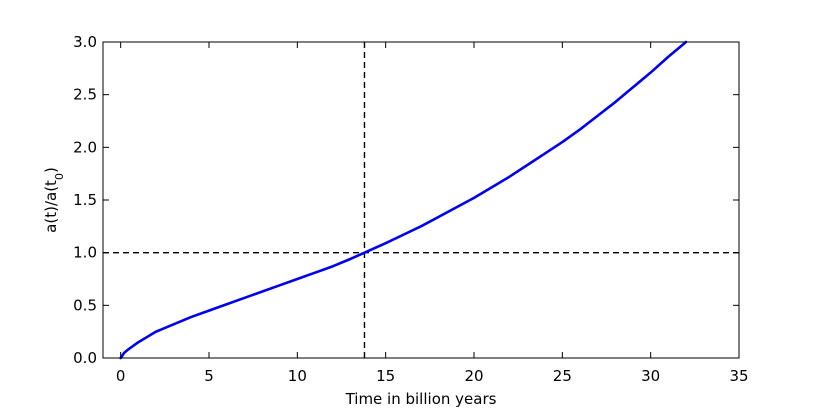 The height and width of the screenshot is (411, 822). Describe the element at coordinates (51, 170) in the screenshot. I see `y-axis-label-tail: )` at that location.